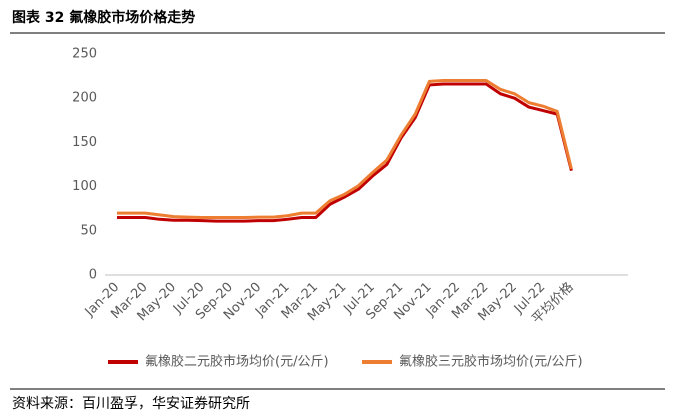  What do you see at coordinates (84, 186) in the screenshot?
I see `y-tick-label: 100` at bounding box center [84, 186].